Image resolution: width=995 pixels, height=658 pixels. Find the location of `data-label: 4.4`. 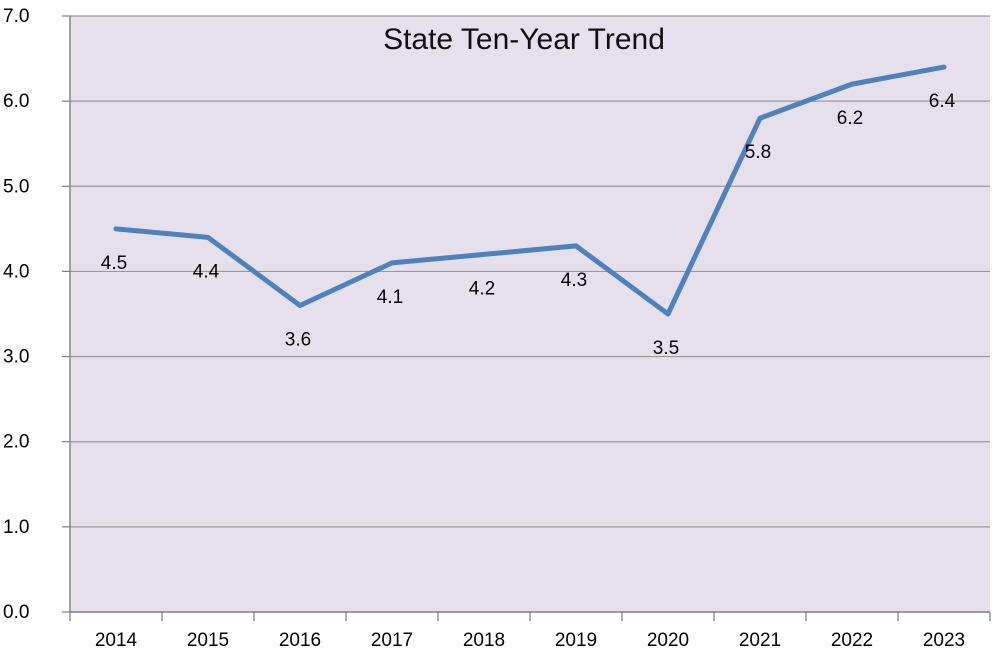

data-label: 4.4 is located at coordinates (206, 271).